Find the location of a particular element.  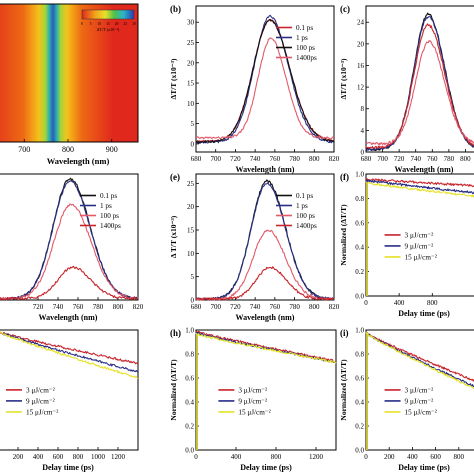

heatmap-band is located at coordinates (57, 73).